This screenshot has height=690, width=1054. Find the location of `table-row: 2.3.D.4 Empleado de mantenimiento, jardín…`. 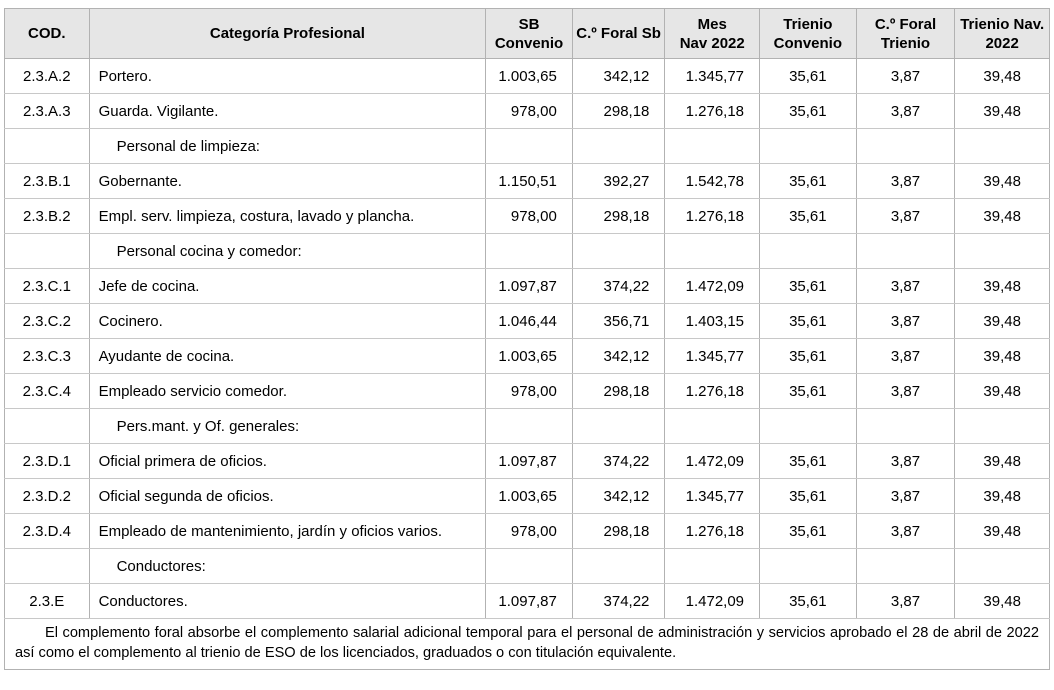

table-row: 2.3.D.4 Empleado de mantenimiento, jardín… is located at coordinates (527, 531).